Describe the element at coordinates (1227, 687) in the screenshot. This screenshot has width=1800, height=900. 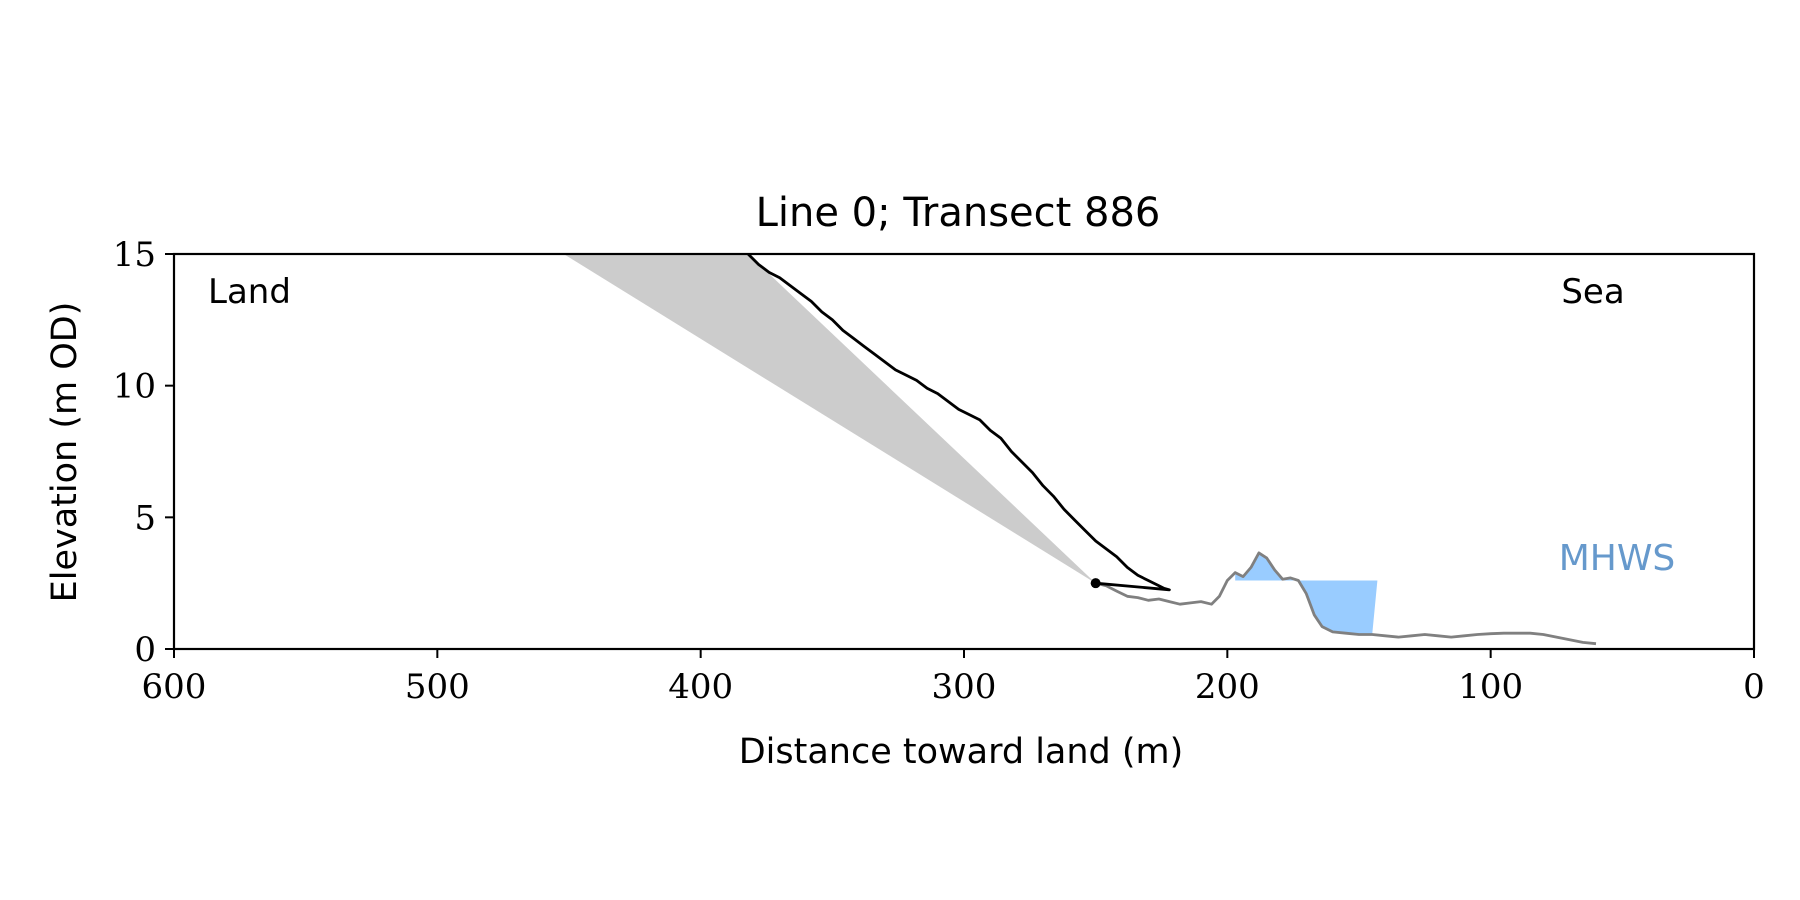
I see `x-tick-label: 200` at that location.